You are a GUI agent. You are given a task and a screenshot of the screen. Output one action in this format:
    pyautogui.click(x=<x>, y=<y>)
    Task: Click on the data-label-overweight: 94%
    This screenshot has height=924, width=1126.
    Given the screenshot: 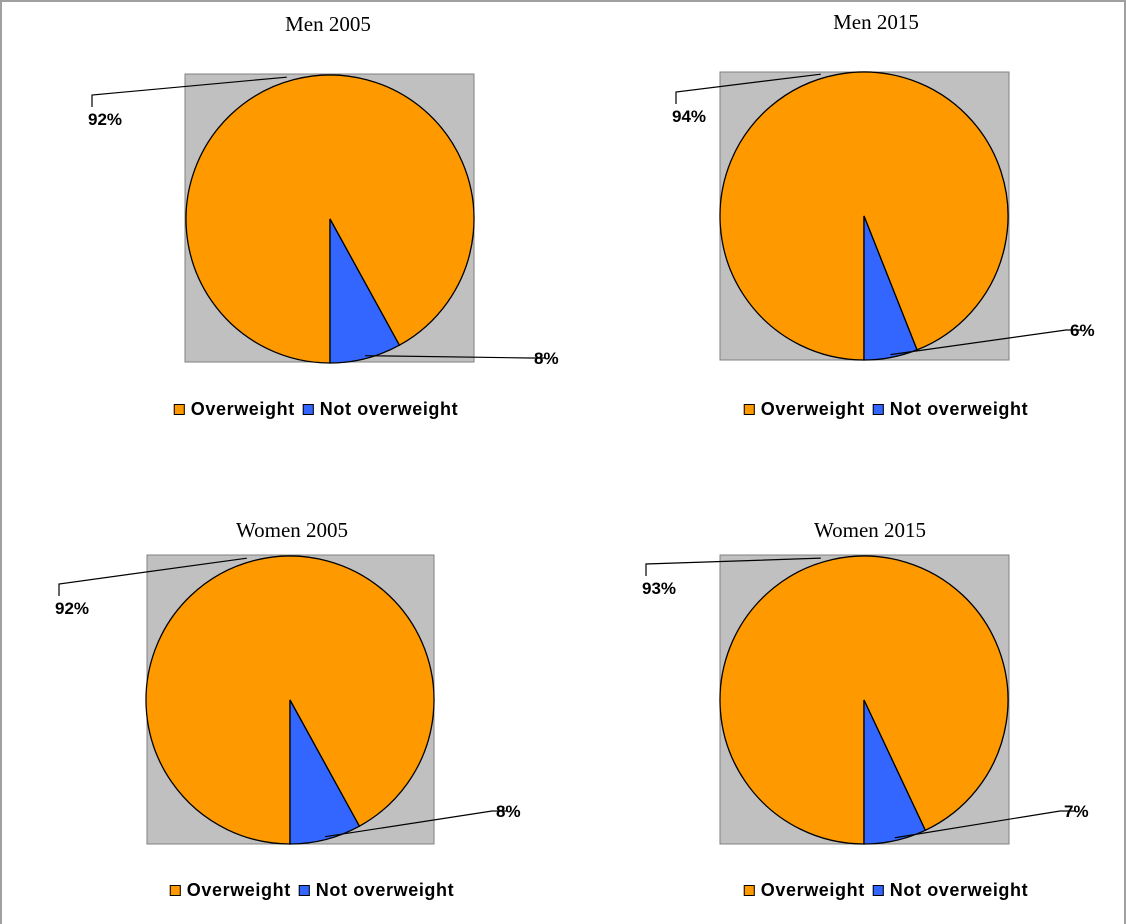 What is the action you would take?
    pyautogui.click(x=689, y=116)
    